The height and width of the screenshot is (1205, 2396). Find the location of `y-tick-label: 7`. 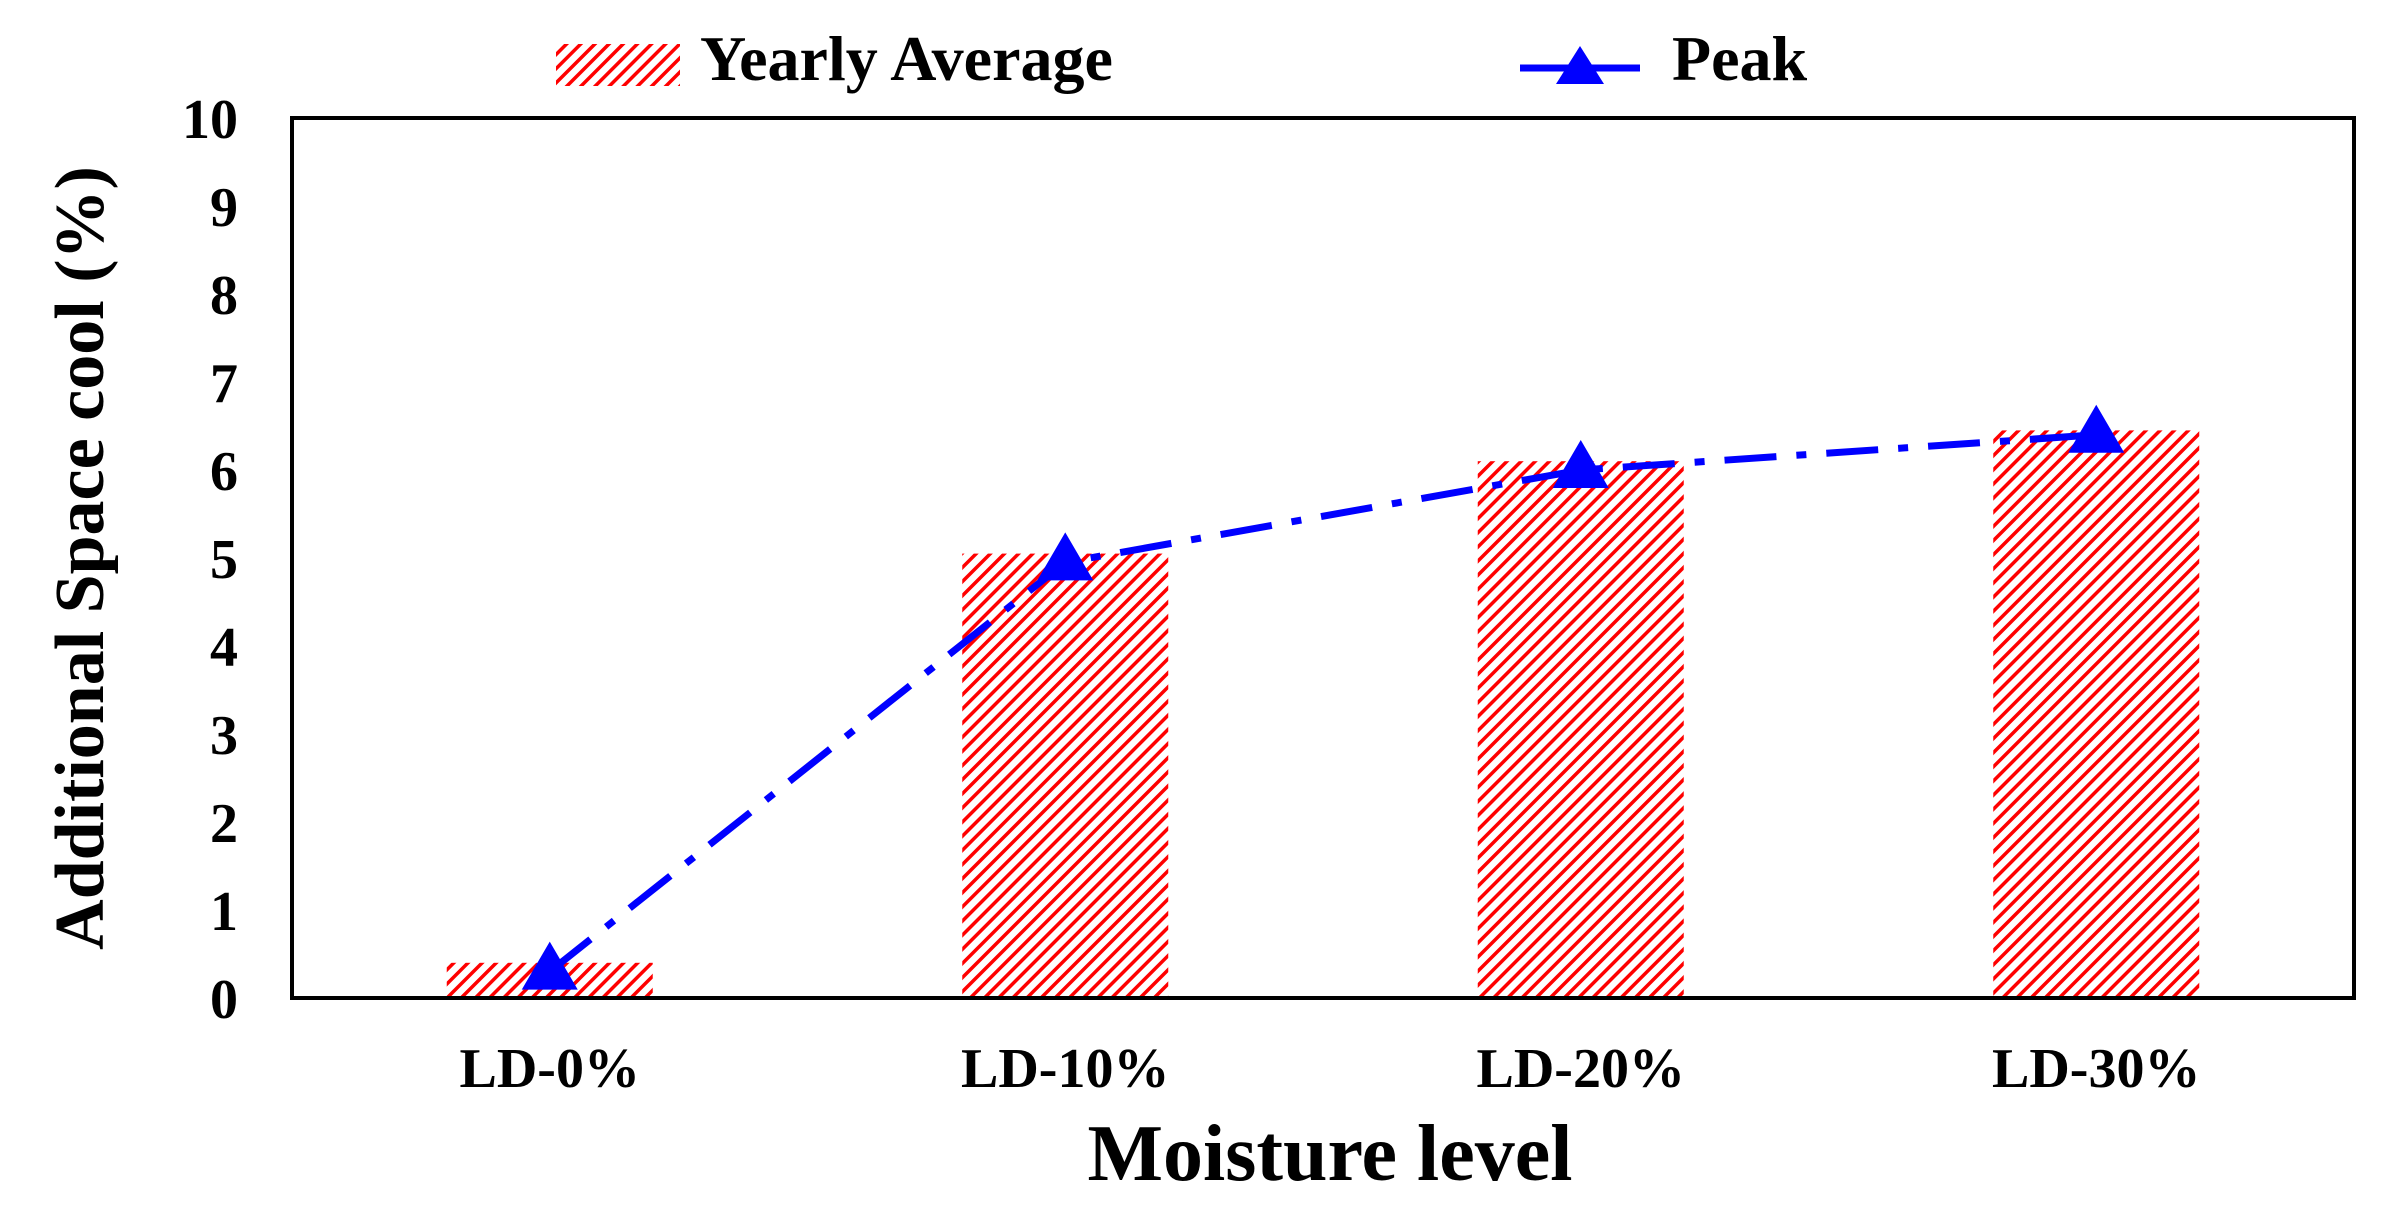

y-tick-label: 7 is located at coordinates (224, 384).